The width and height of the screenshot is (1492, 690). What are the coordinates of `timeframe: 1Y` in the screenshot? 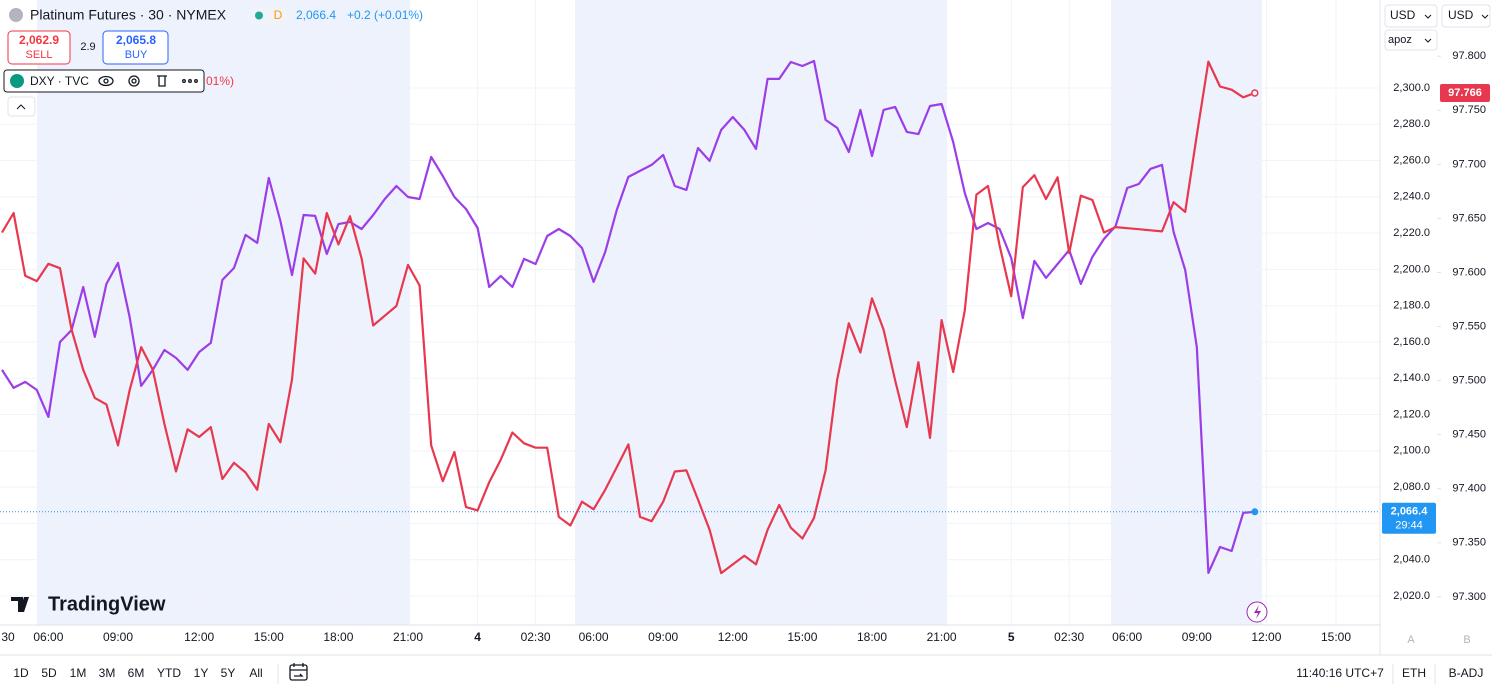 It's located at (201, 673).